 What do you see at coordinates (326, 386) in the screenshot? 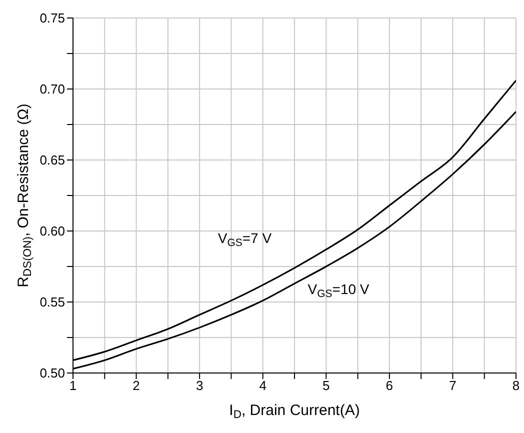
I see `x-tick-label: 5` at bounding box center [326, 386].